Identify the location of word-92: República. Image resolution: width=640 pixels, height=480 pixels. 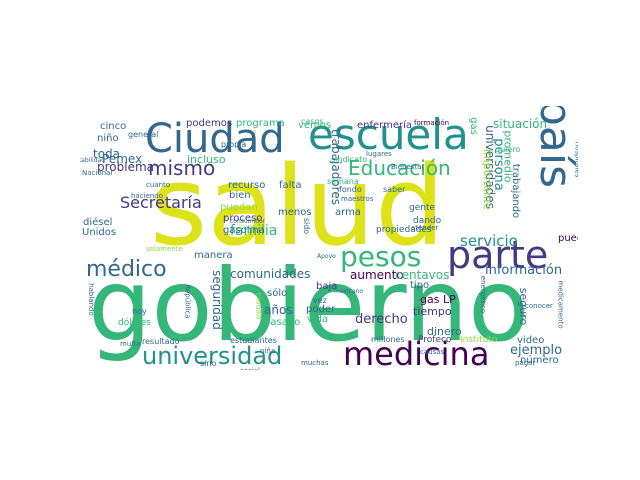
(187, 301).